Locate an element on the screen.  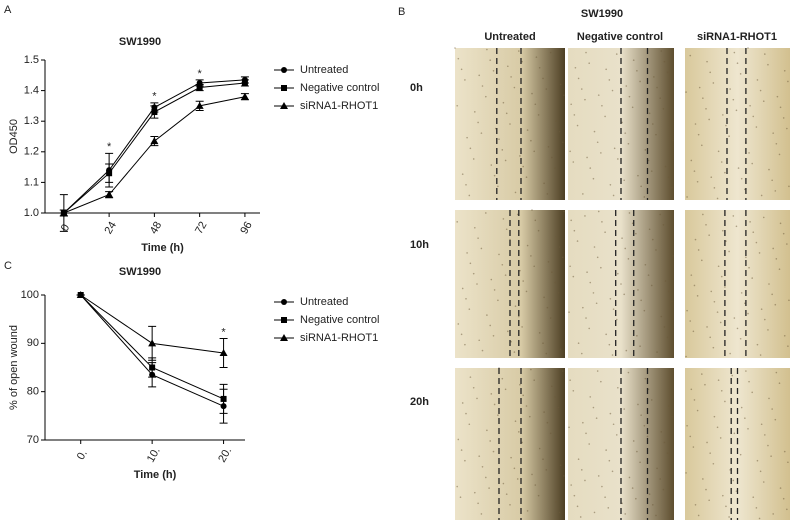
chart-title: SW1990 is located at coordinates (140, 42).